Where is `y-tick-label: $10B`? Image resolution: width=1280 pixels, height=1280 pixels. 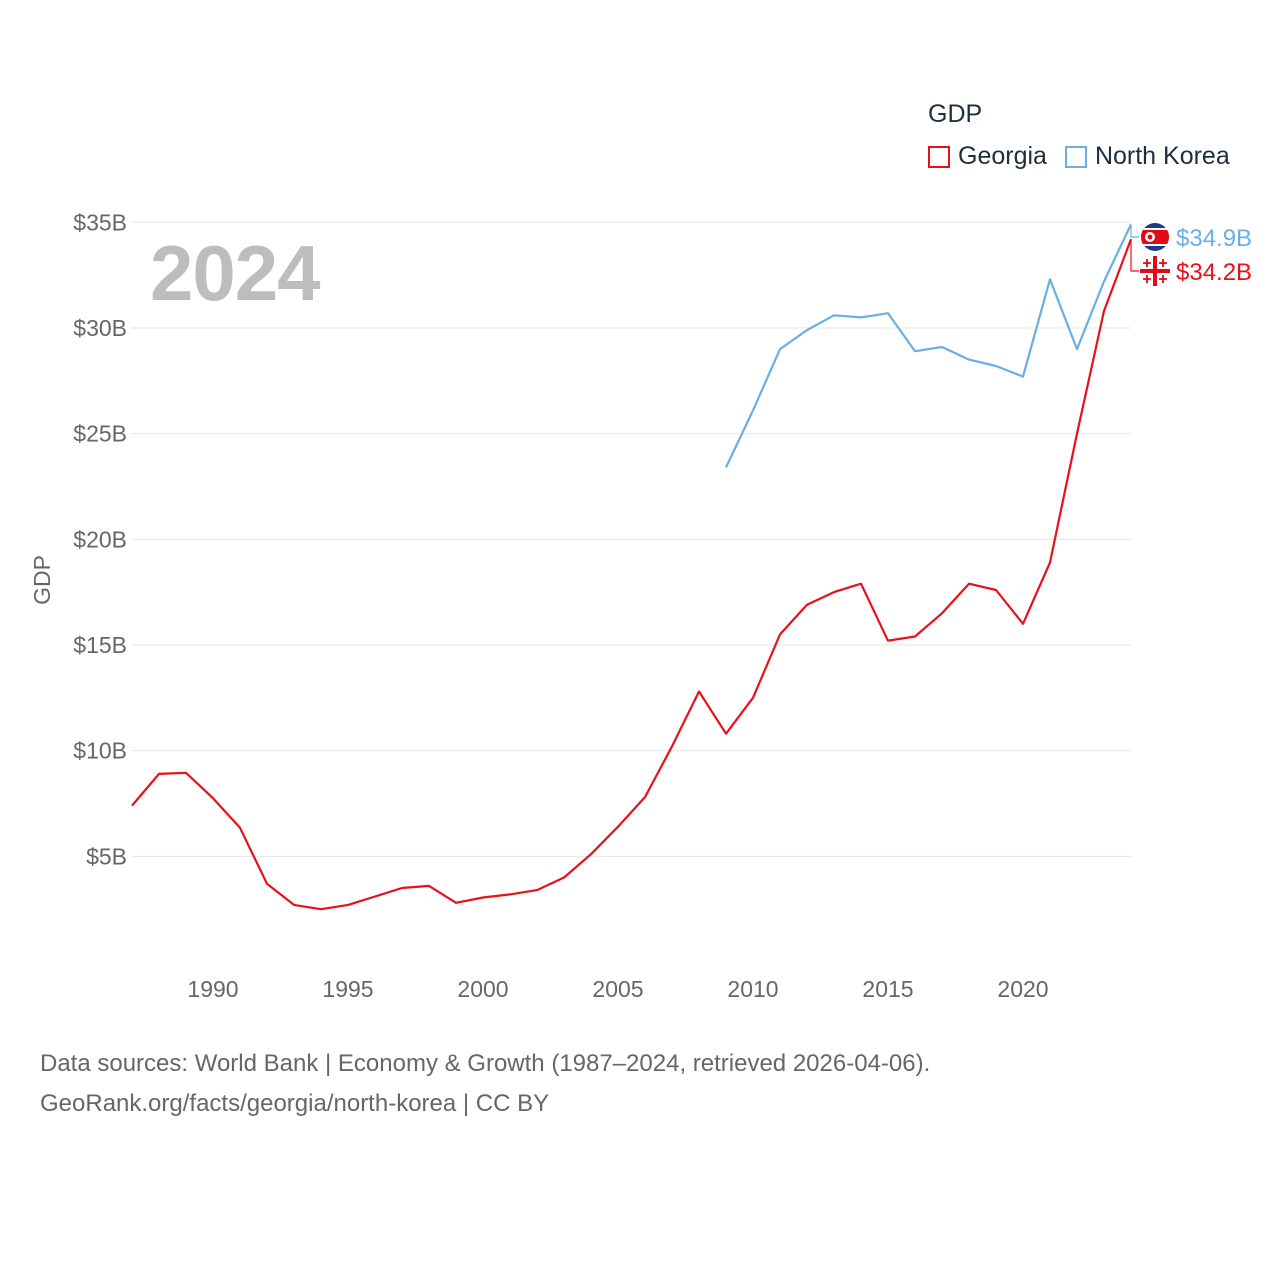
y-tick-label: $10B is located at coordinates (100, 751).